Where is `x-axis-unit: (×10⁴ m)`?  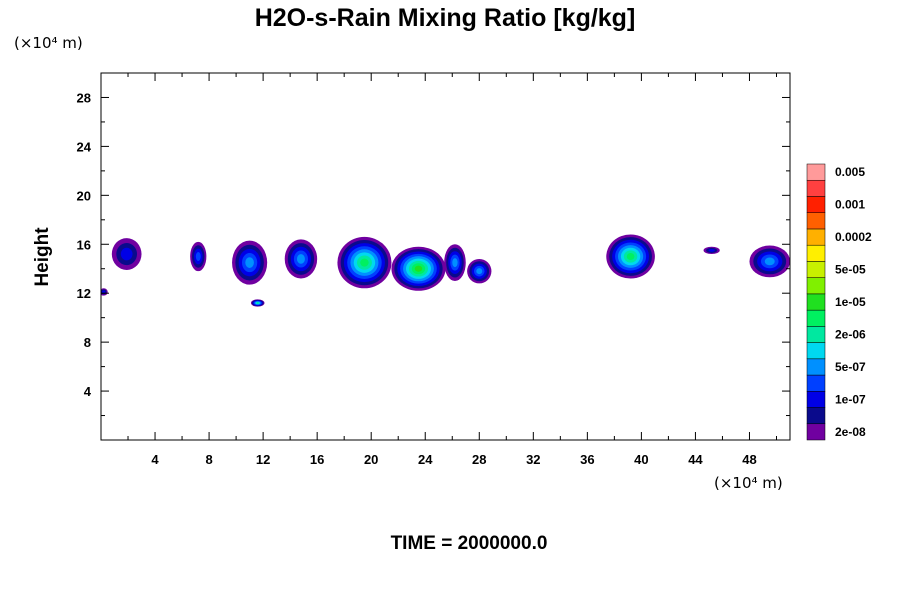 x-axis-unit: (×10⁴ m) is located at coordinates (748, 483).